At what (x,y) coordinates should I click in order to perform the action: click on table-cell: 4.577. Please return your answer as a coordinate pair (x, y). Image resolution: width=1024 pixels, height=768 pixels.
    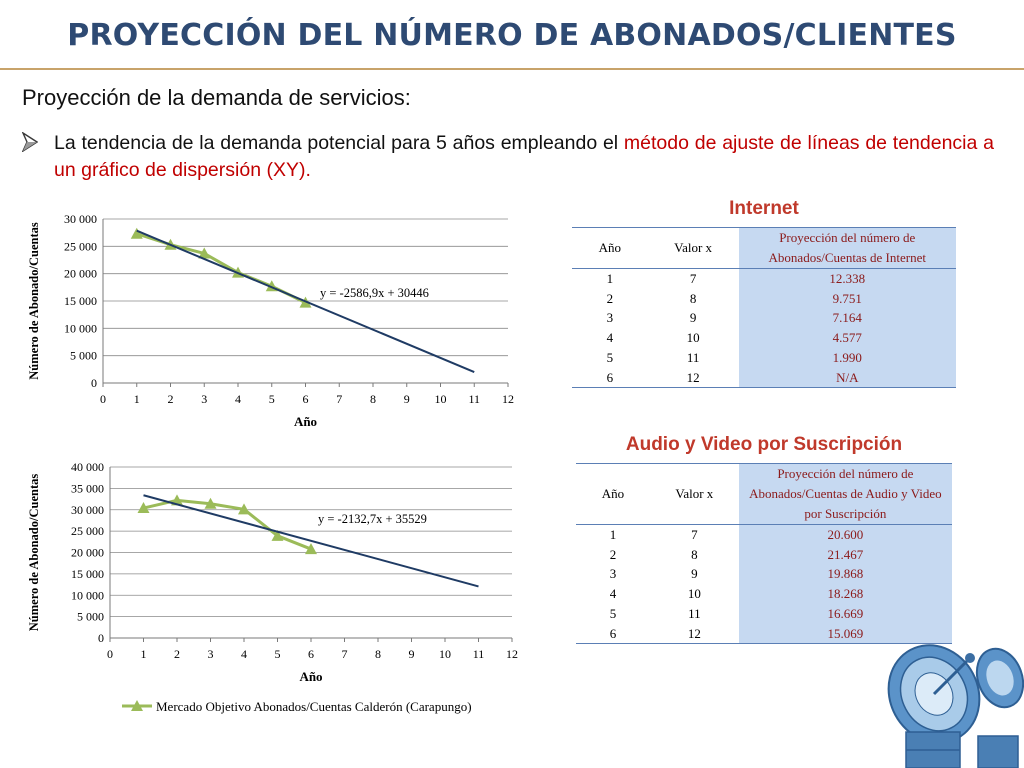
    Looking at the image, I should click on (847, 338).